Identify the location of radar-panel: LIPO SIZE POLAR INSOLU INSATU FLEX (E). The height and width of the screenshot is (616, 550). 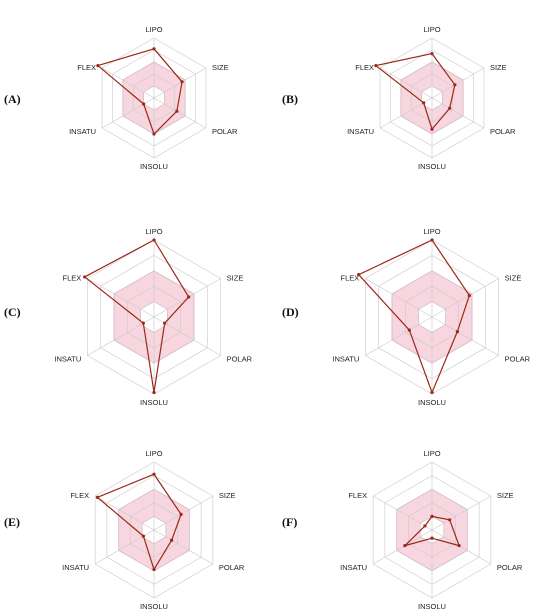
(124, 530).